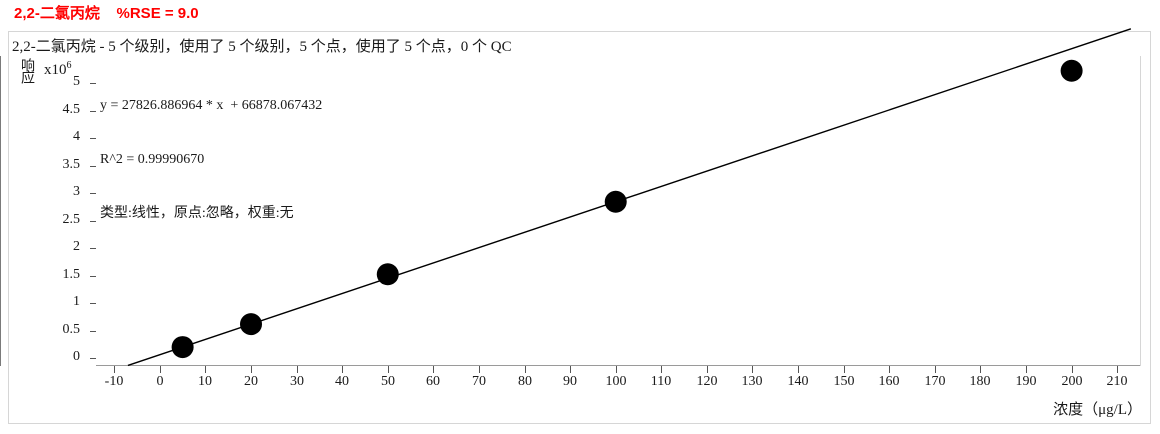  Describe the element at coordinates (71, 219) in the screenshot. I see `y-axis-tick-label: 2.5` at that location.